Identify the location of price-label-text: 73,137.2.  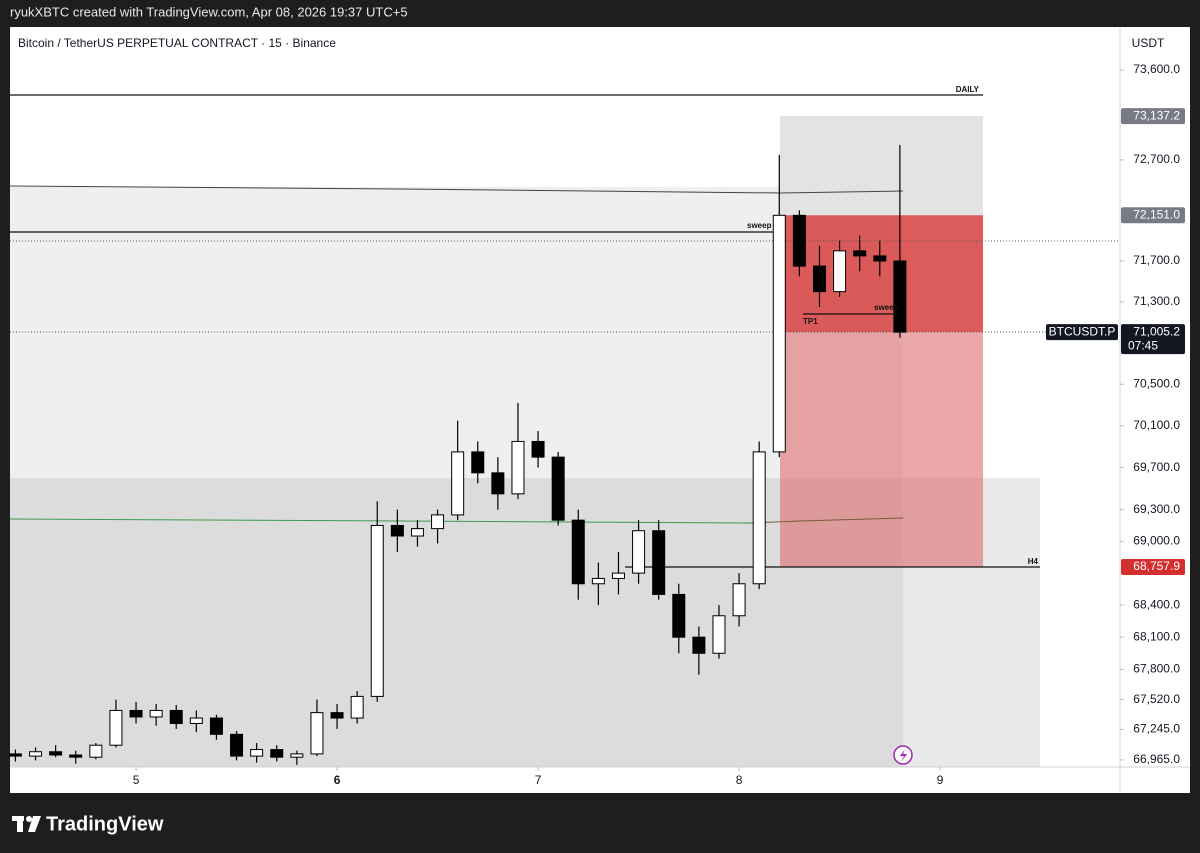
(1156, 115).